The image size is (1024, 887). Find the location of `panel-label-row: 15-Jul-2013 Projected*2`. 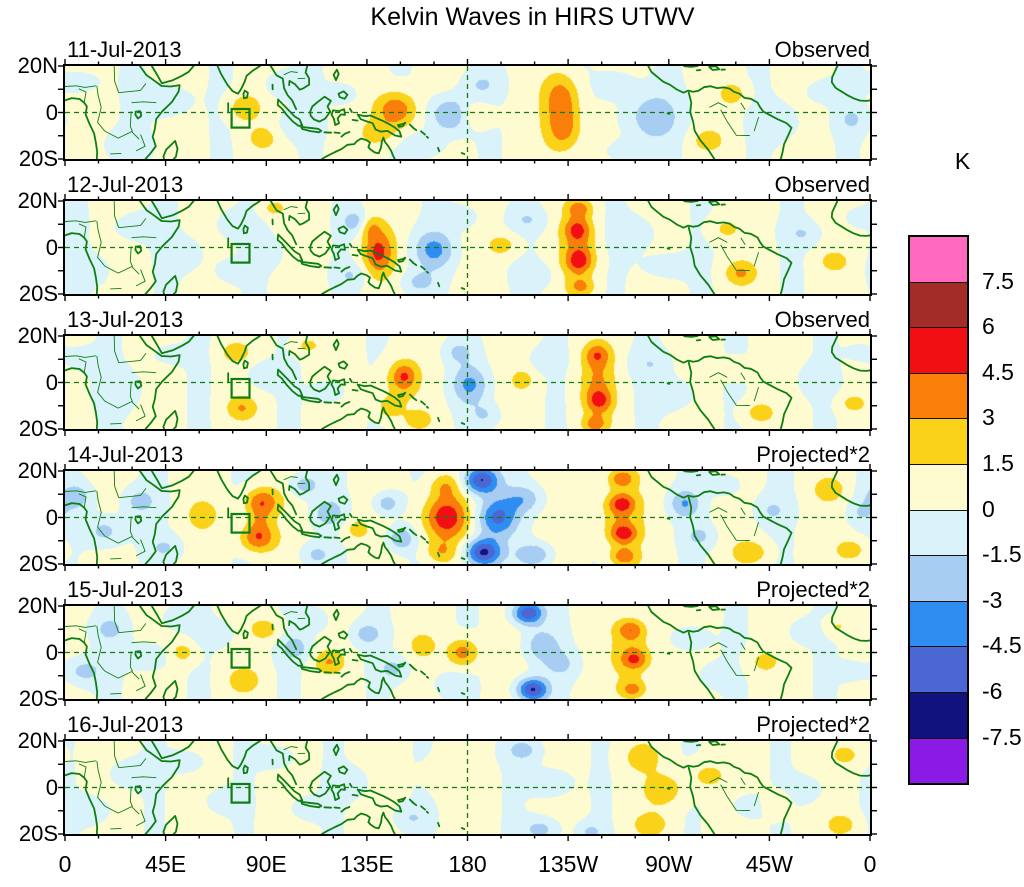

panel-label-row: 15-Jul-2013 Projected*2 is located at coordinates (467, 590).